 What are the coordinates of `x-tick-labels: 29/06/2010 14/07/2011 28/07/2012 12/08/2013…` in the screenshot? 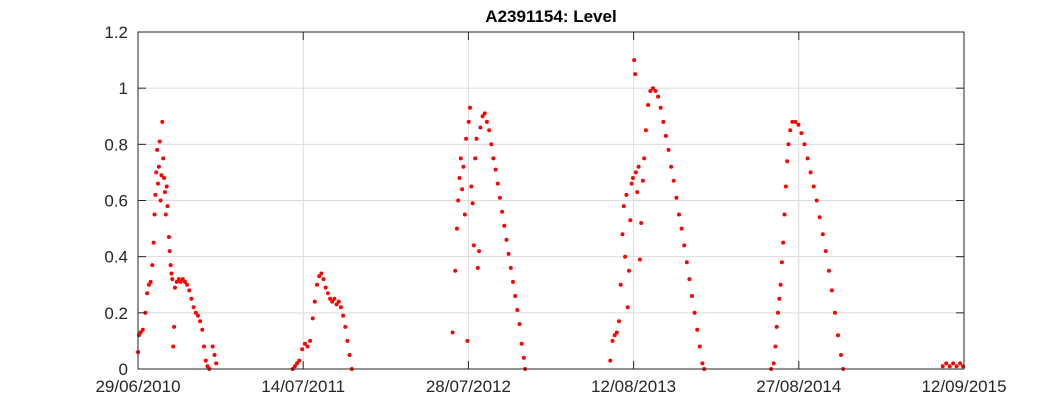 It's located at (550, 386).